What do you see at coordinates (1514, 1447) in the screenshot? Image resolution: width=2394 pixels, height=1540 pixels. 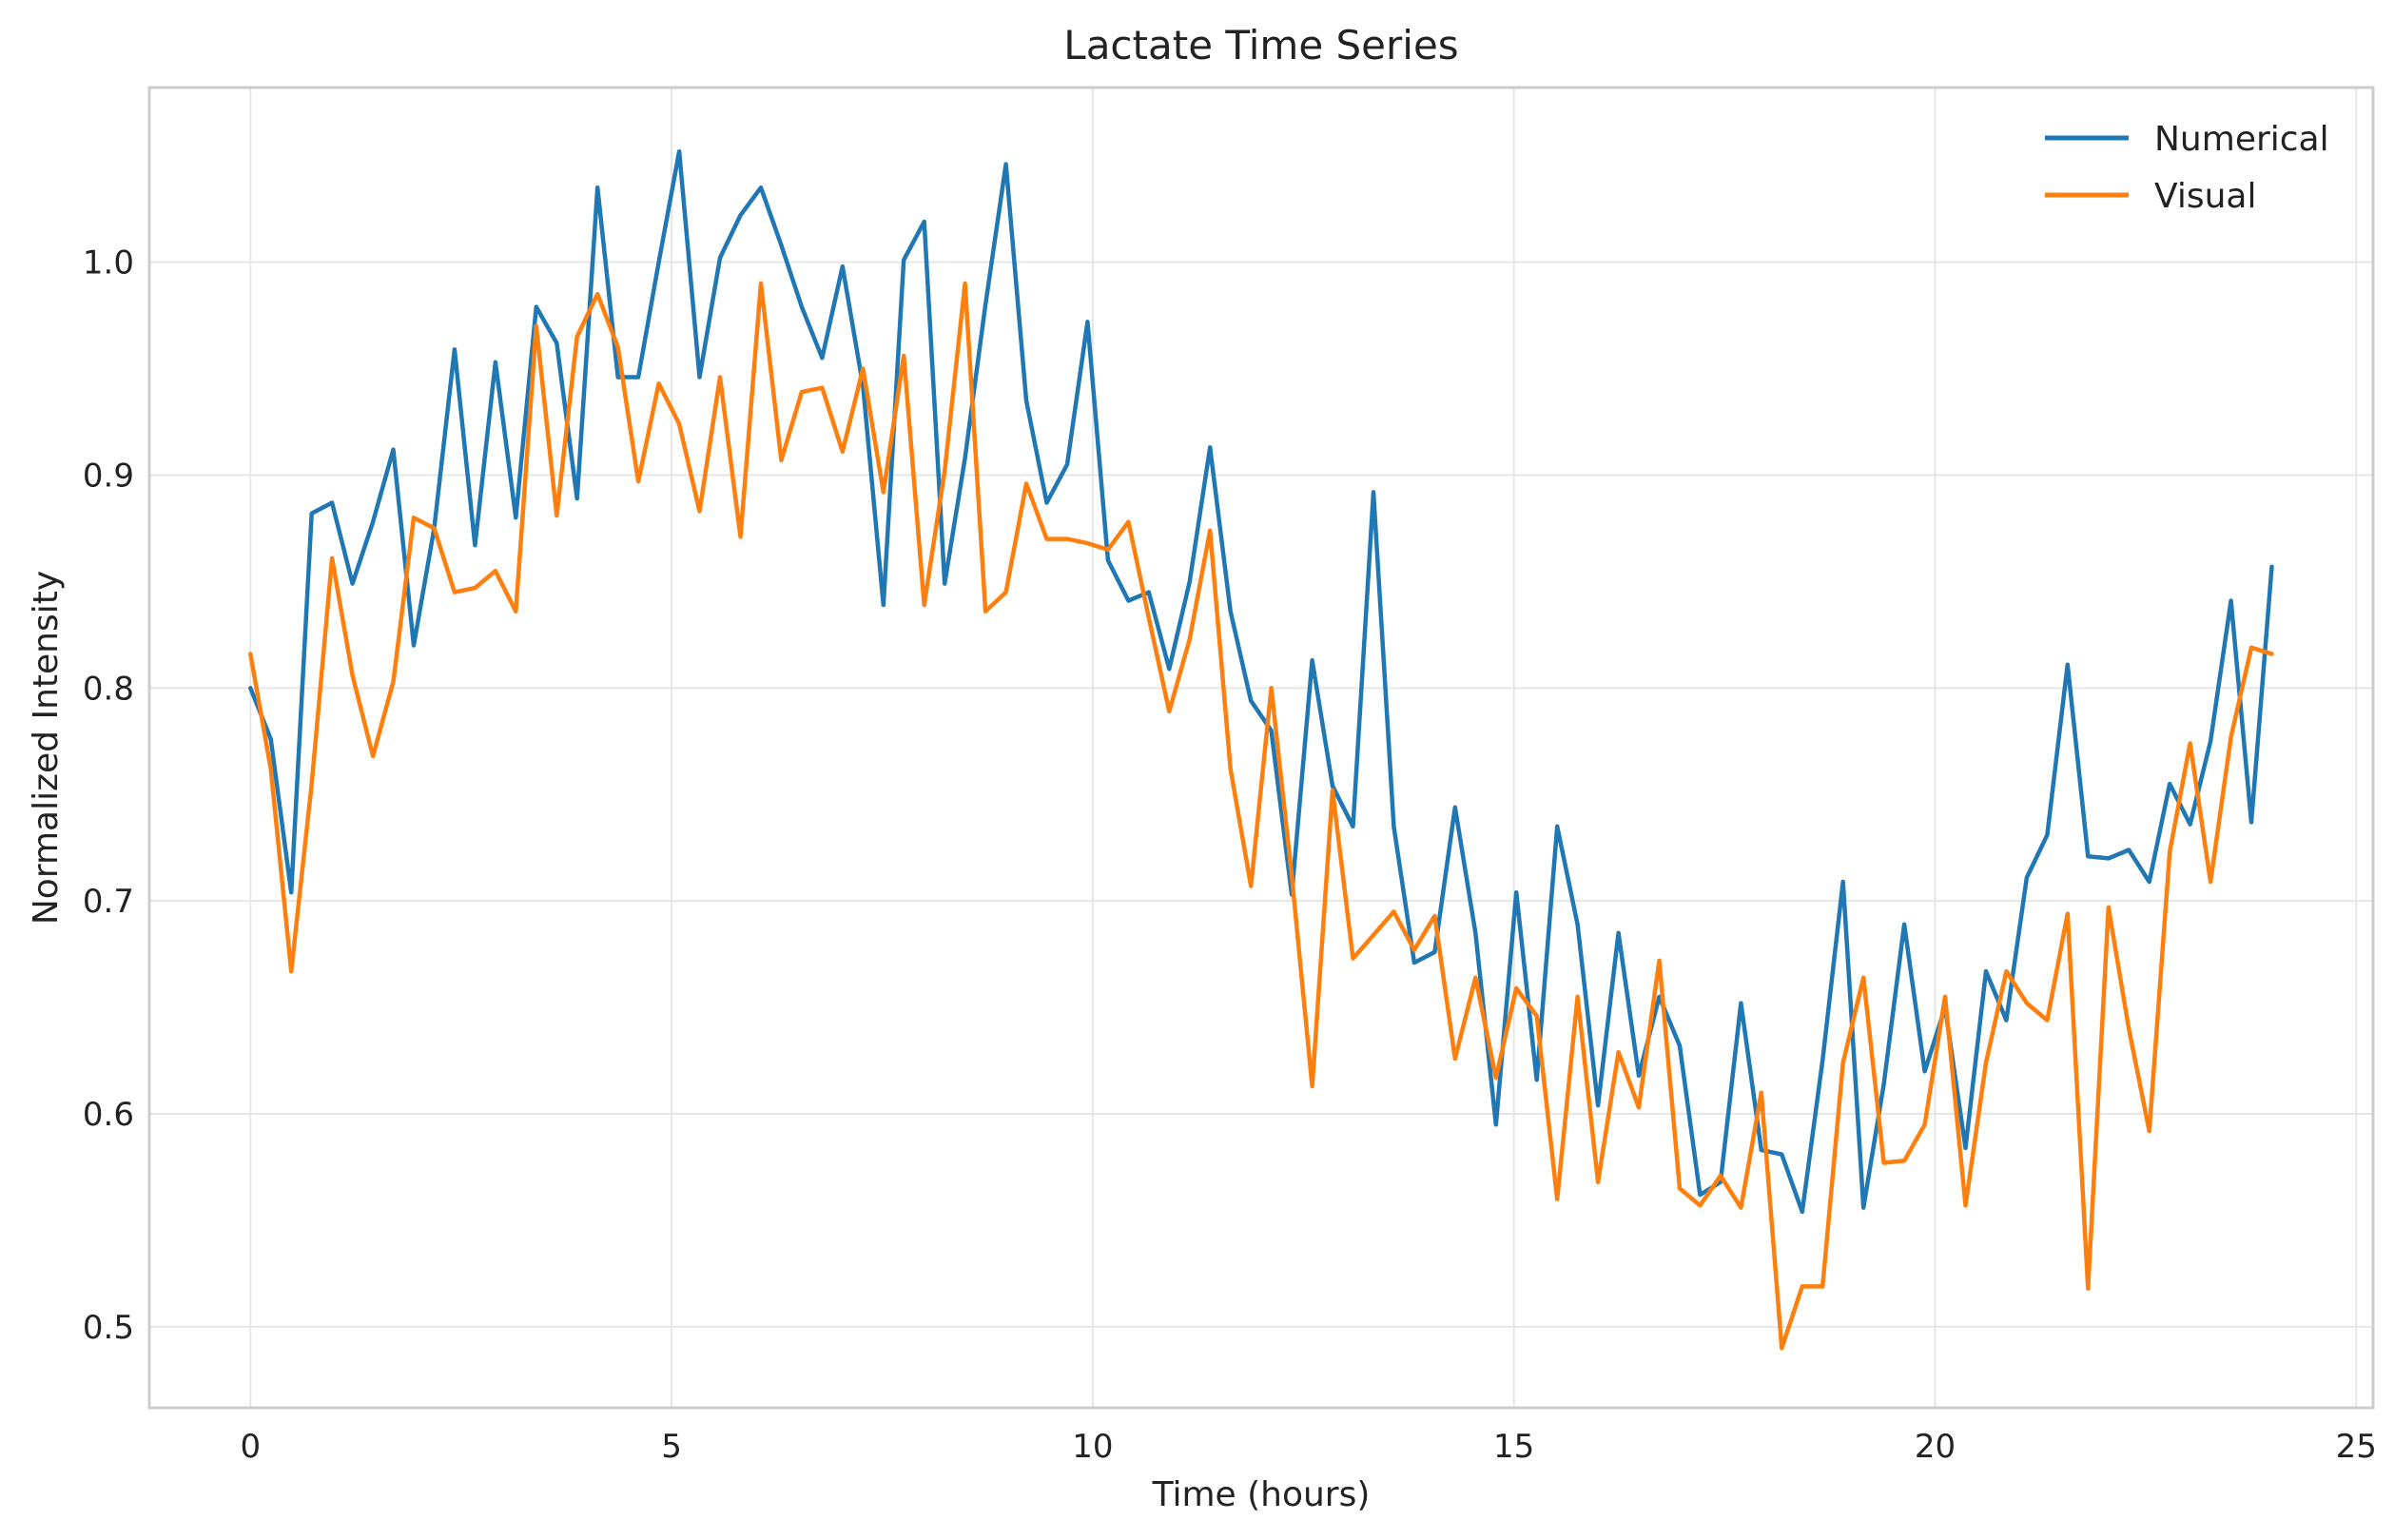 I see `x-tick-label: 15` at bounding box center [1514, 1447].